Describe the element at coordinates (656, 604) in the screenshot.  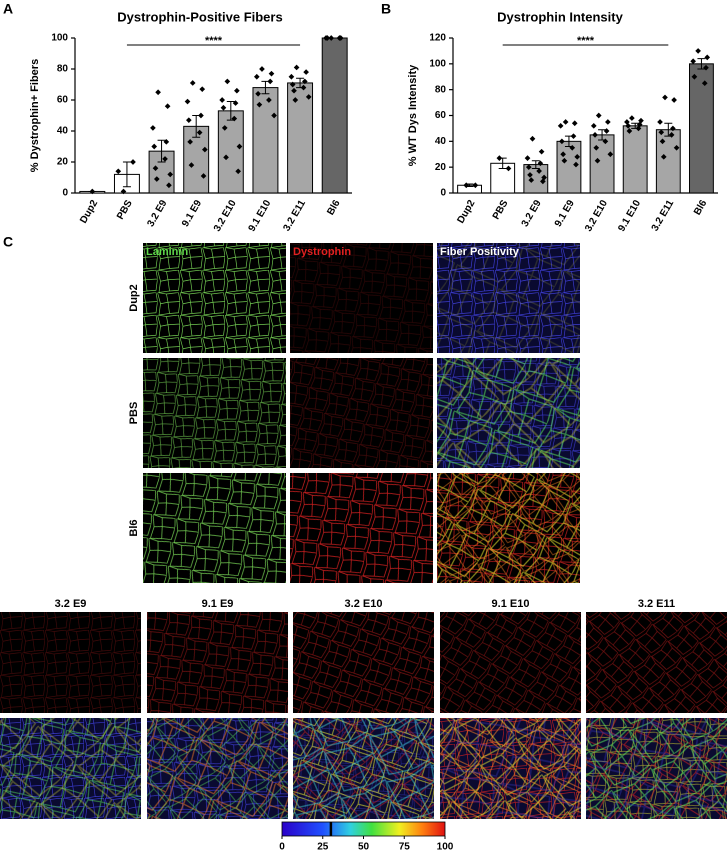
I see `column-label: 3.2 E11` at that location.